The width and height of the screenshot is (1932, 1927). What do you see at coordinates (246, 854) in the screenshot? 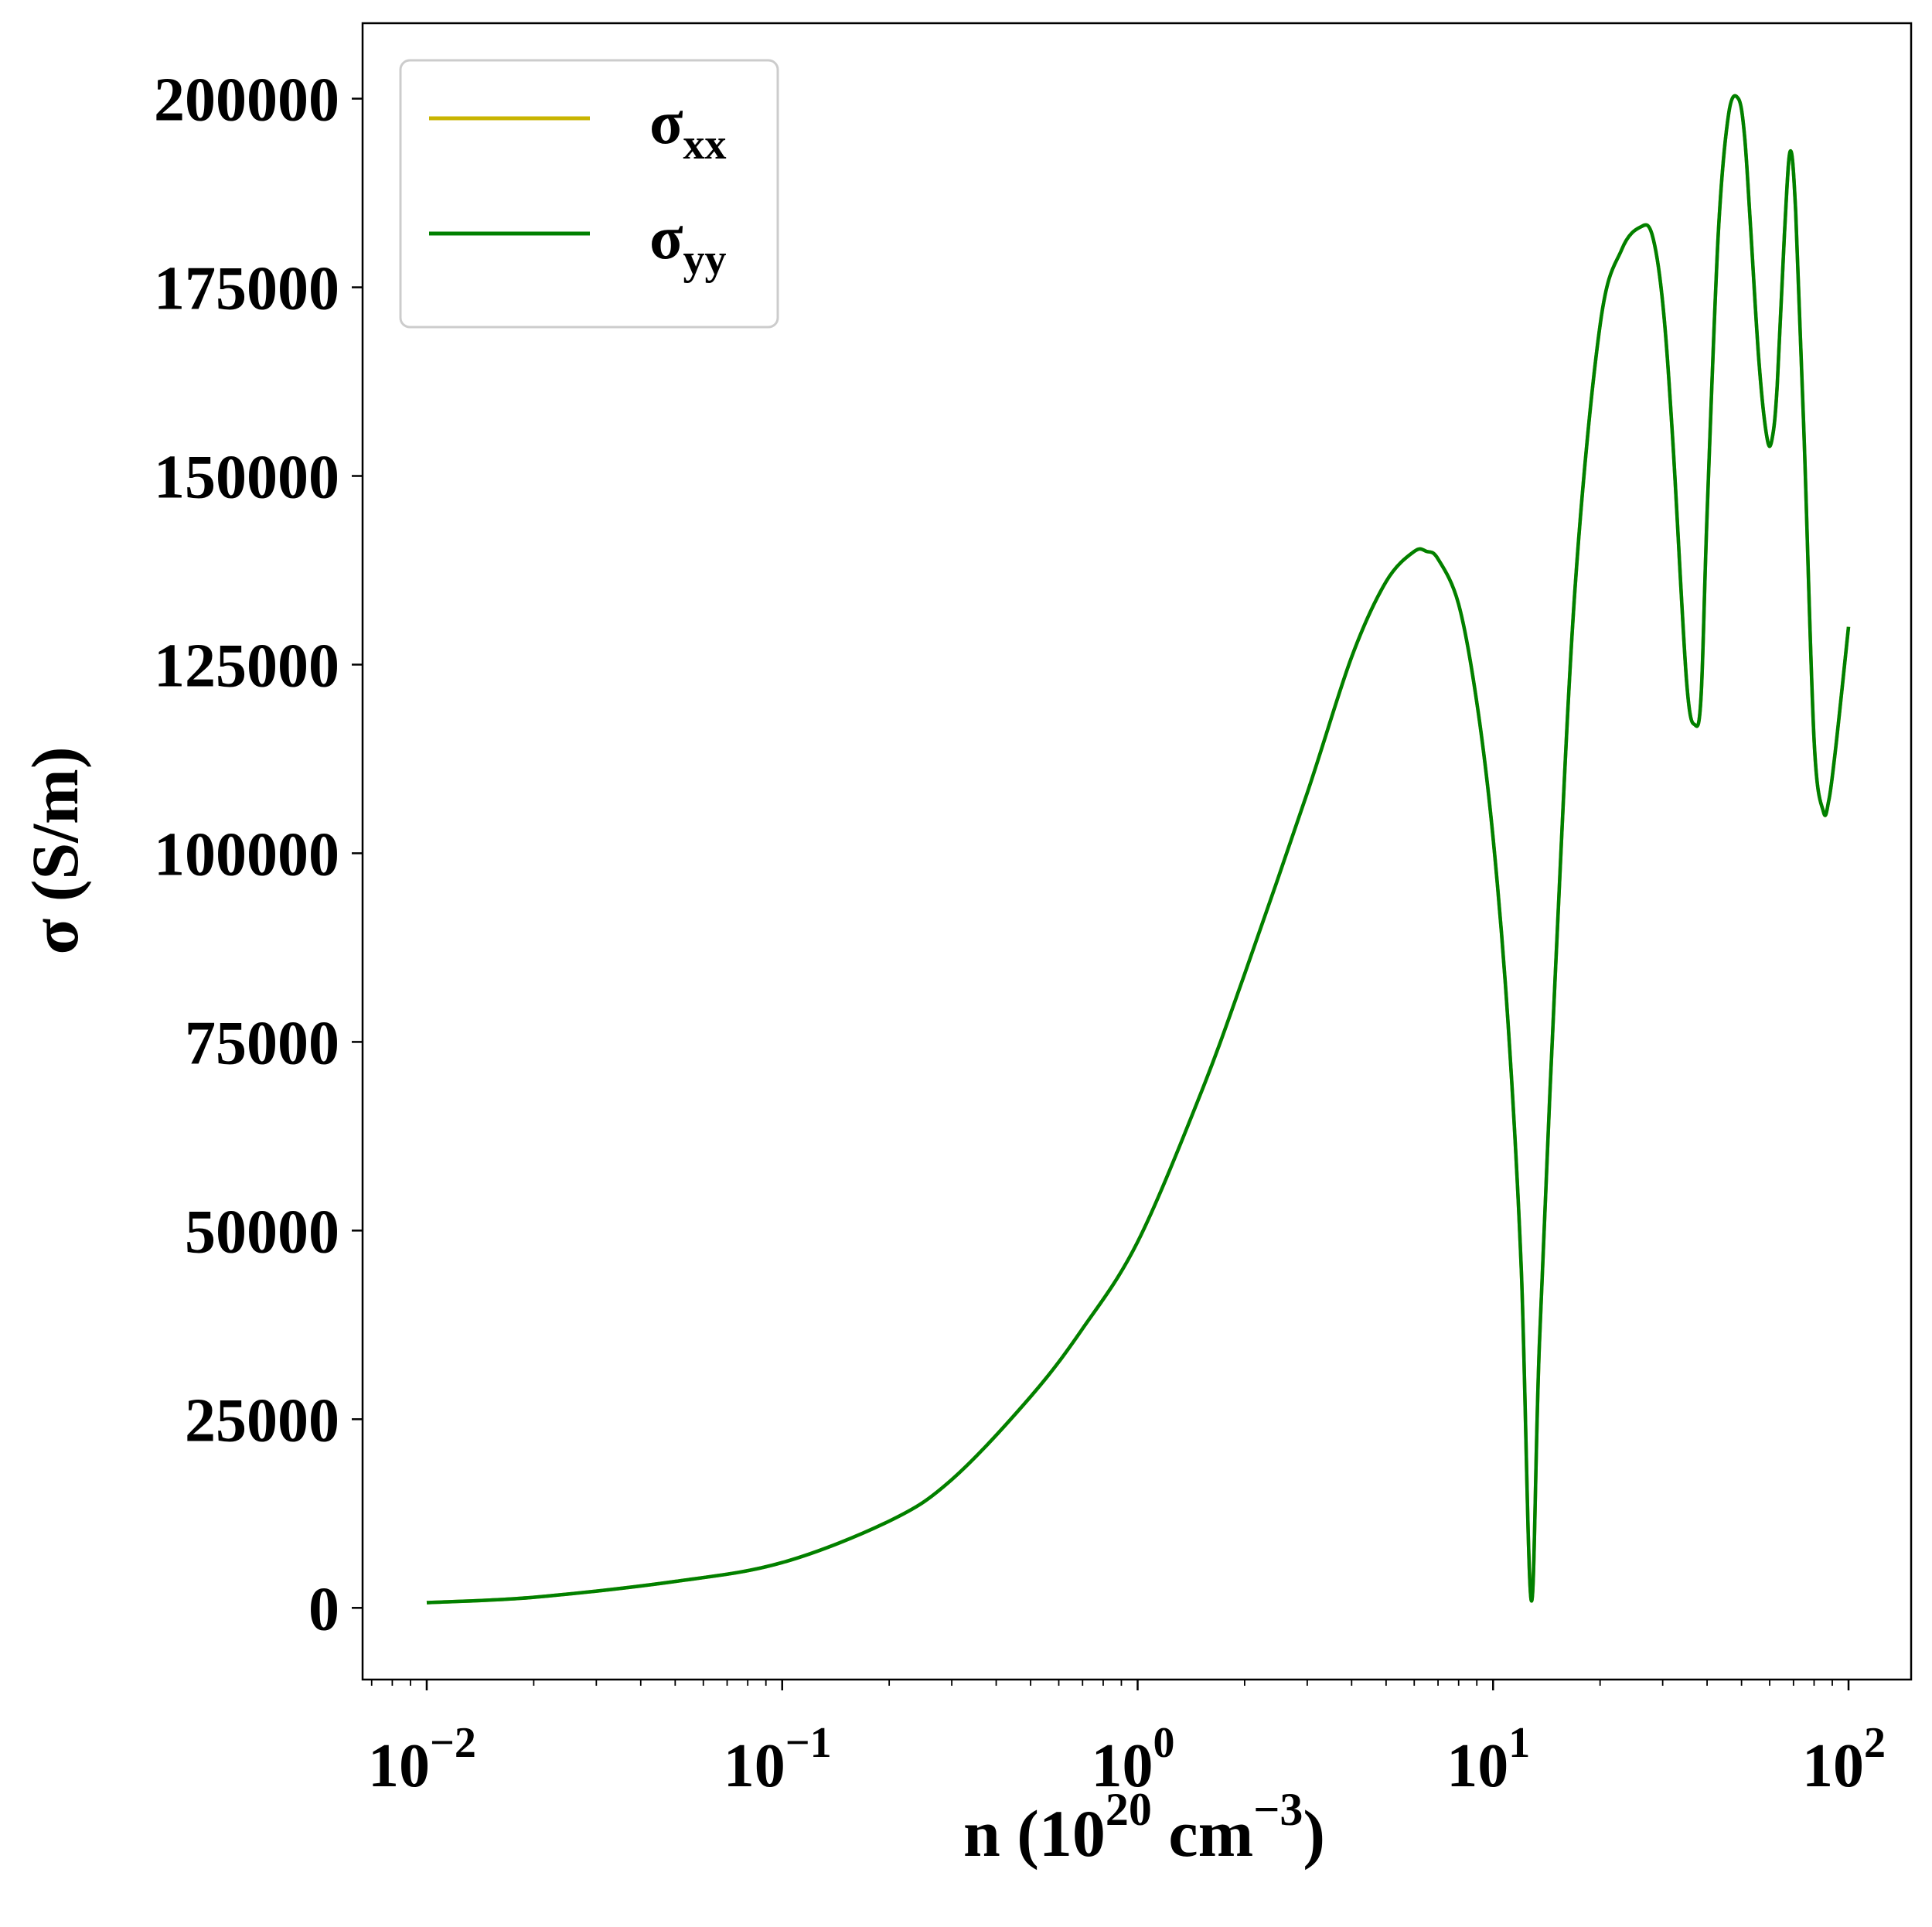
I see `y-tick-label: 100000` at bounding box center [246, 854].